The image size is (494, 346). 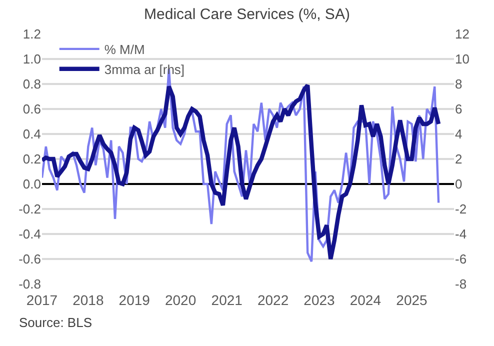 I want to click on x-tick-label: 2023, so click(x=320, y=300).